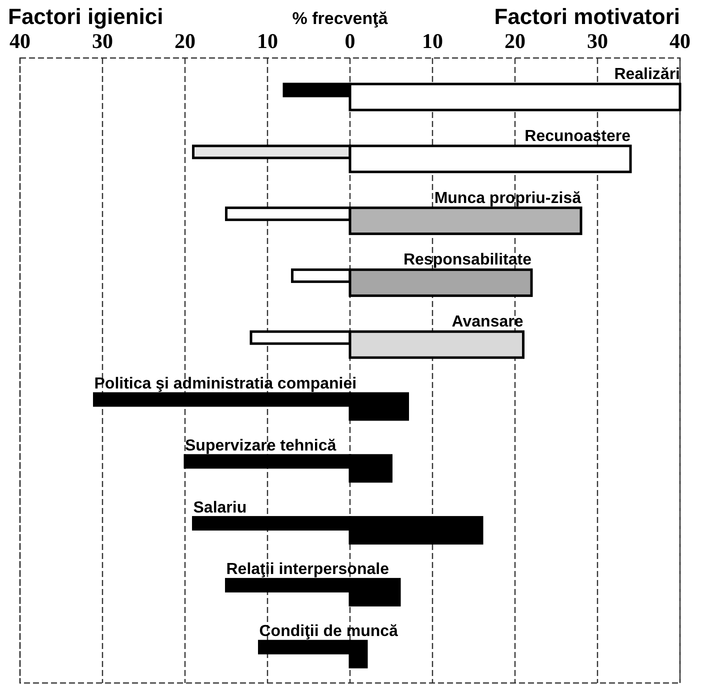  What do you see at coordinates (308, 569) in the screenshot?
I see `y-tick-label: Relaţii interpersonale` at bounding box center [308, 569].